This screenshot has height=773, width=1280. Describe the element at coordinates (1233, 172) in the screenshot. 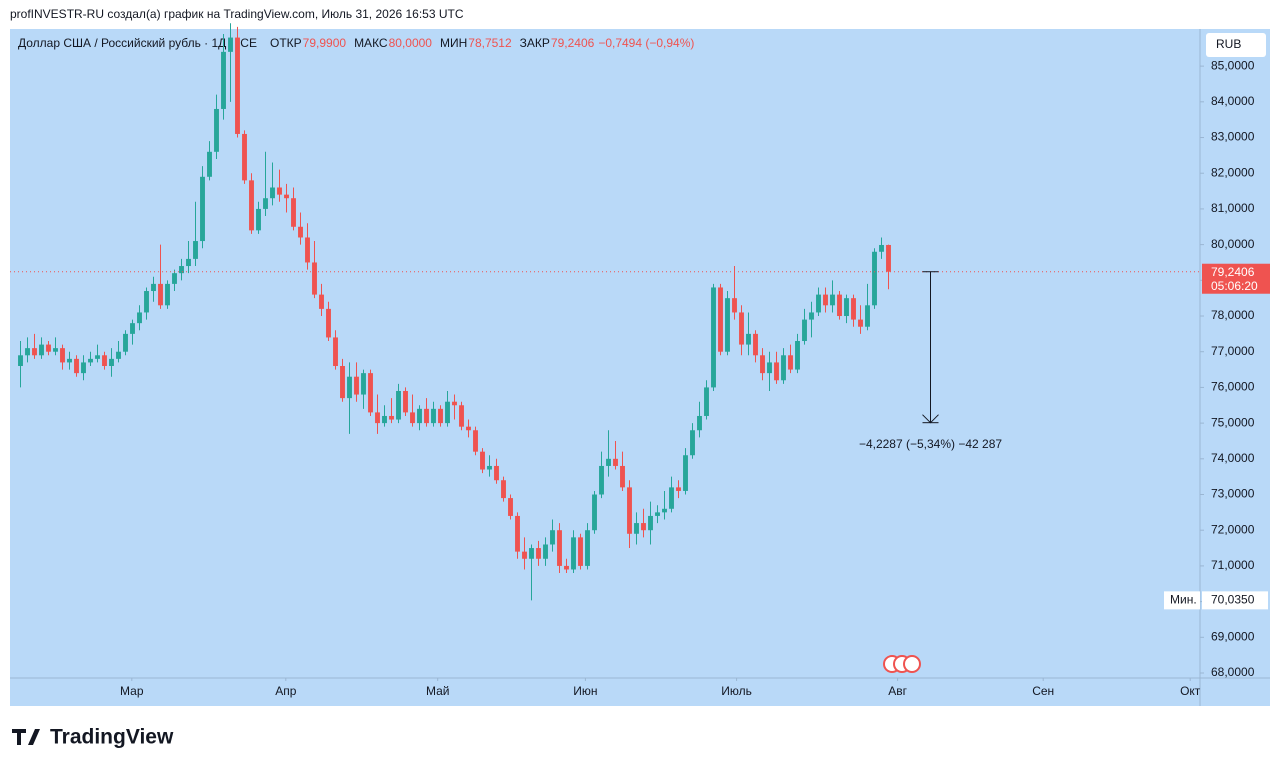

I see `y-tick-label: 82,0000` at that location.